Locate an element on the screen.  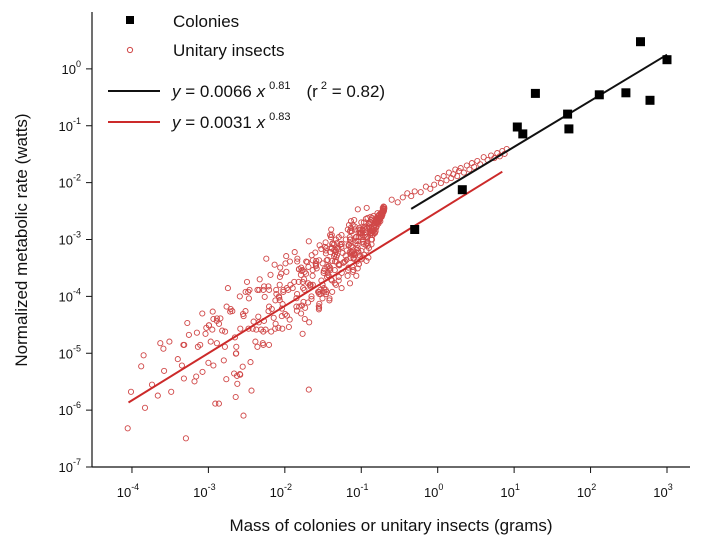
y-axis-title: Normalized metabolic rate (watts) is located at coordinates (21, 239).